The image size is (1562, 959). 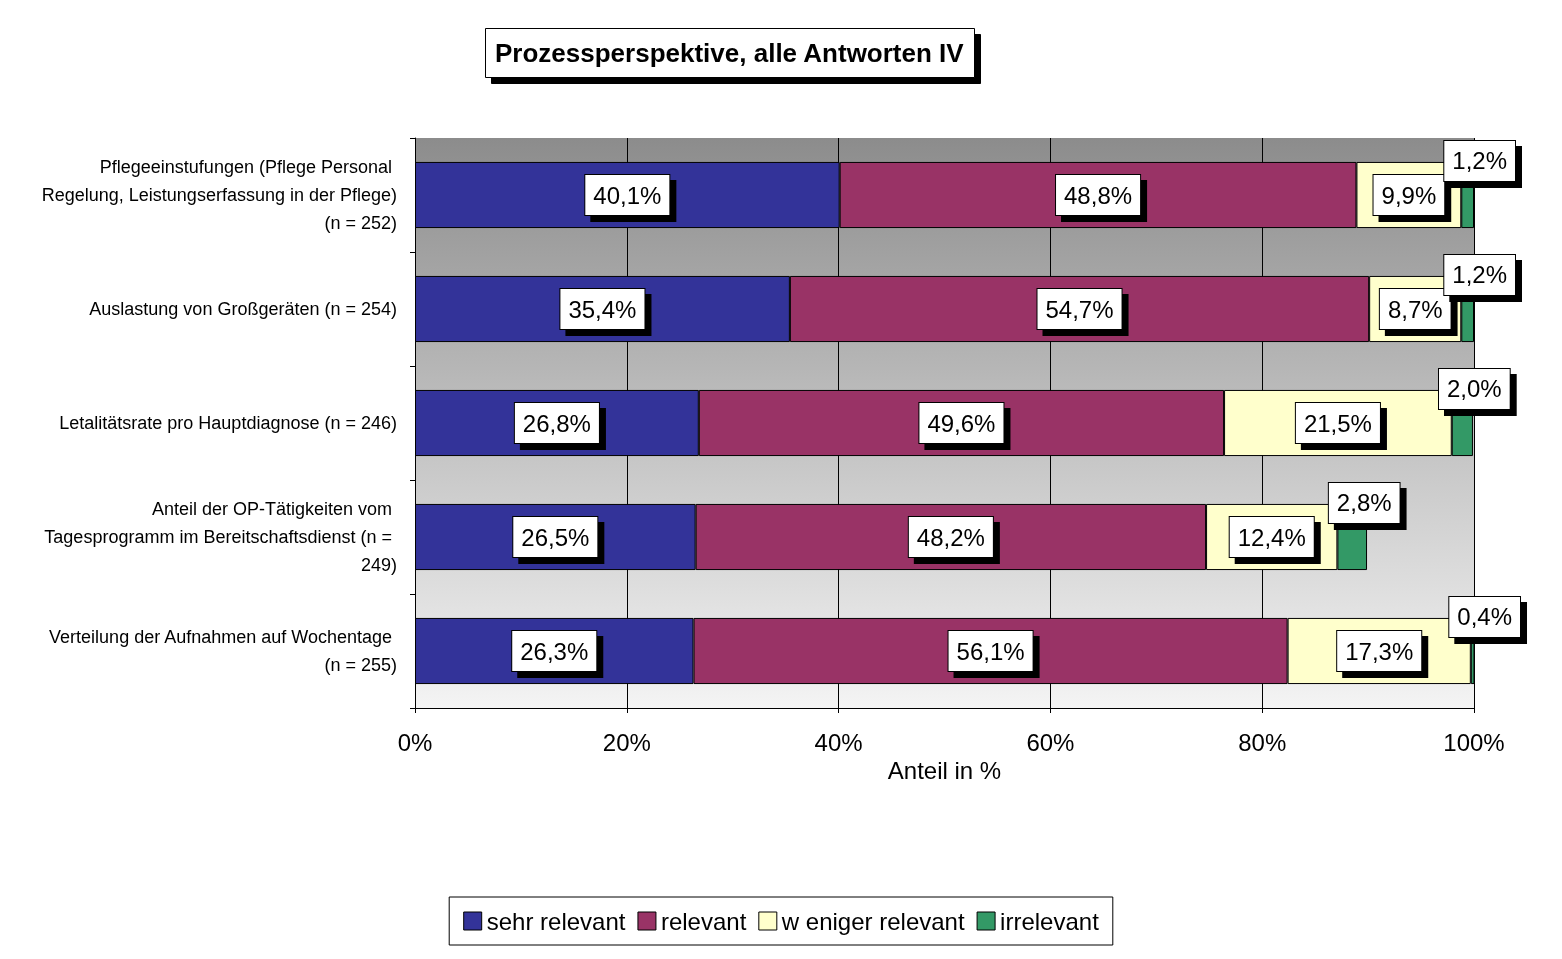 I want to click on y-tick-label: Pflegeeinstufungen (Pflege Personal Regelung, Leistungserfassung in der Pflege) (n = 252), so click(x=219, y=195).